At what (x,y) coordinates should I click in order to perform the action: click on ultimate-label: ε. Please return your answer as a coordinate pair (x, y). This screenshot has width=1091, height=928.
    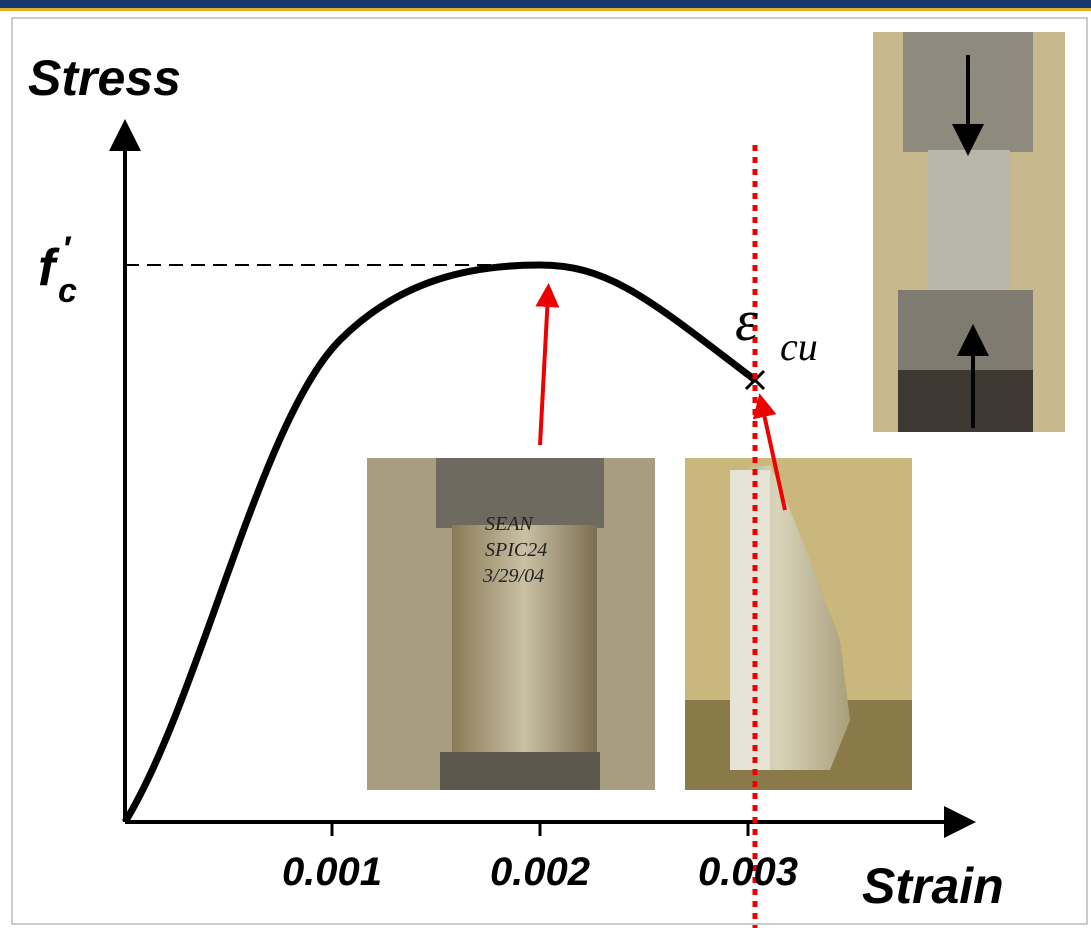
    Looking at the image, I should click on (746, 320).